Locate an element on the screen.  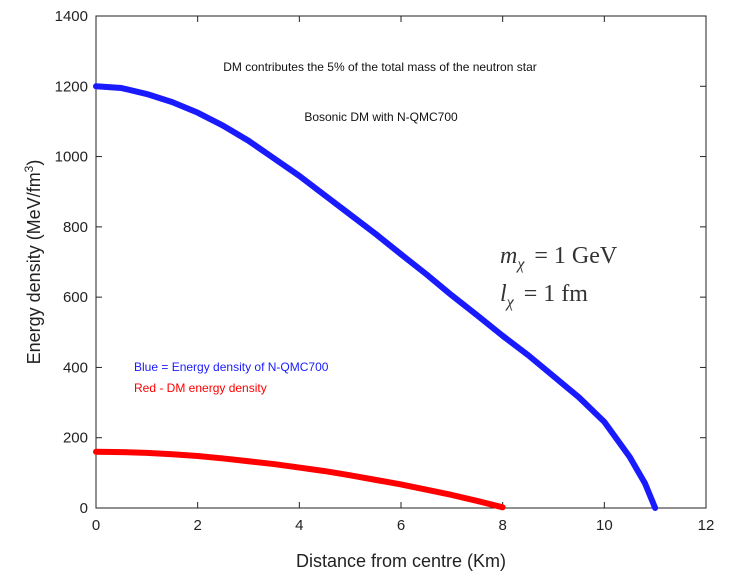
param-mass: mχ = 1 GeV is located at coordinates (559, 258).